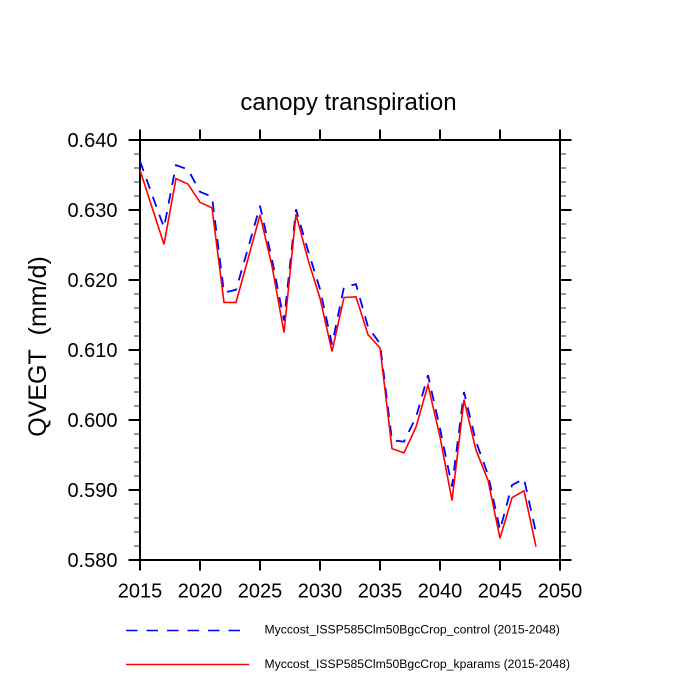 Image resolution: width=700 pixels, height=700 pixels. I want to click on svg-text: canopy transpiration, so click(348, 102).